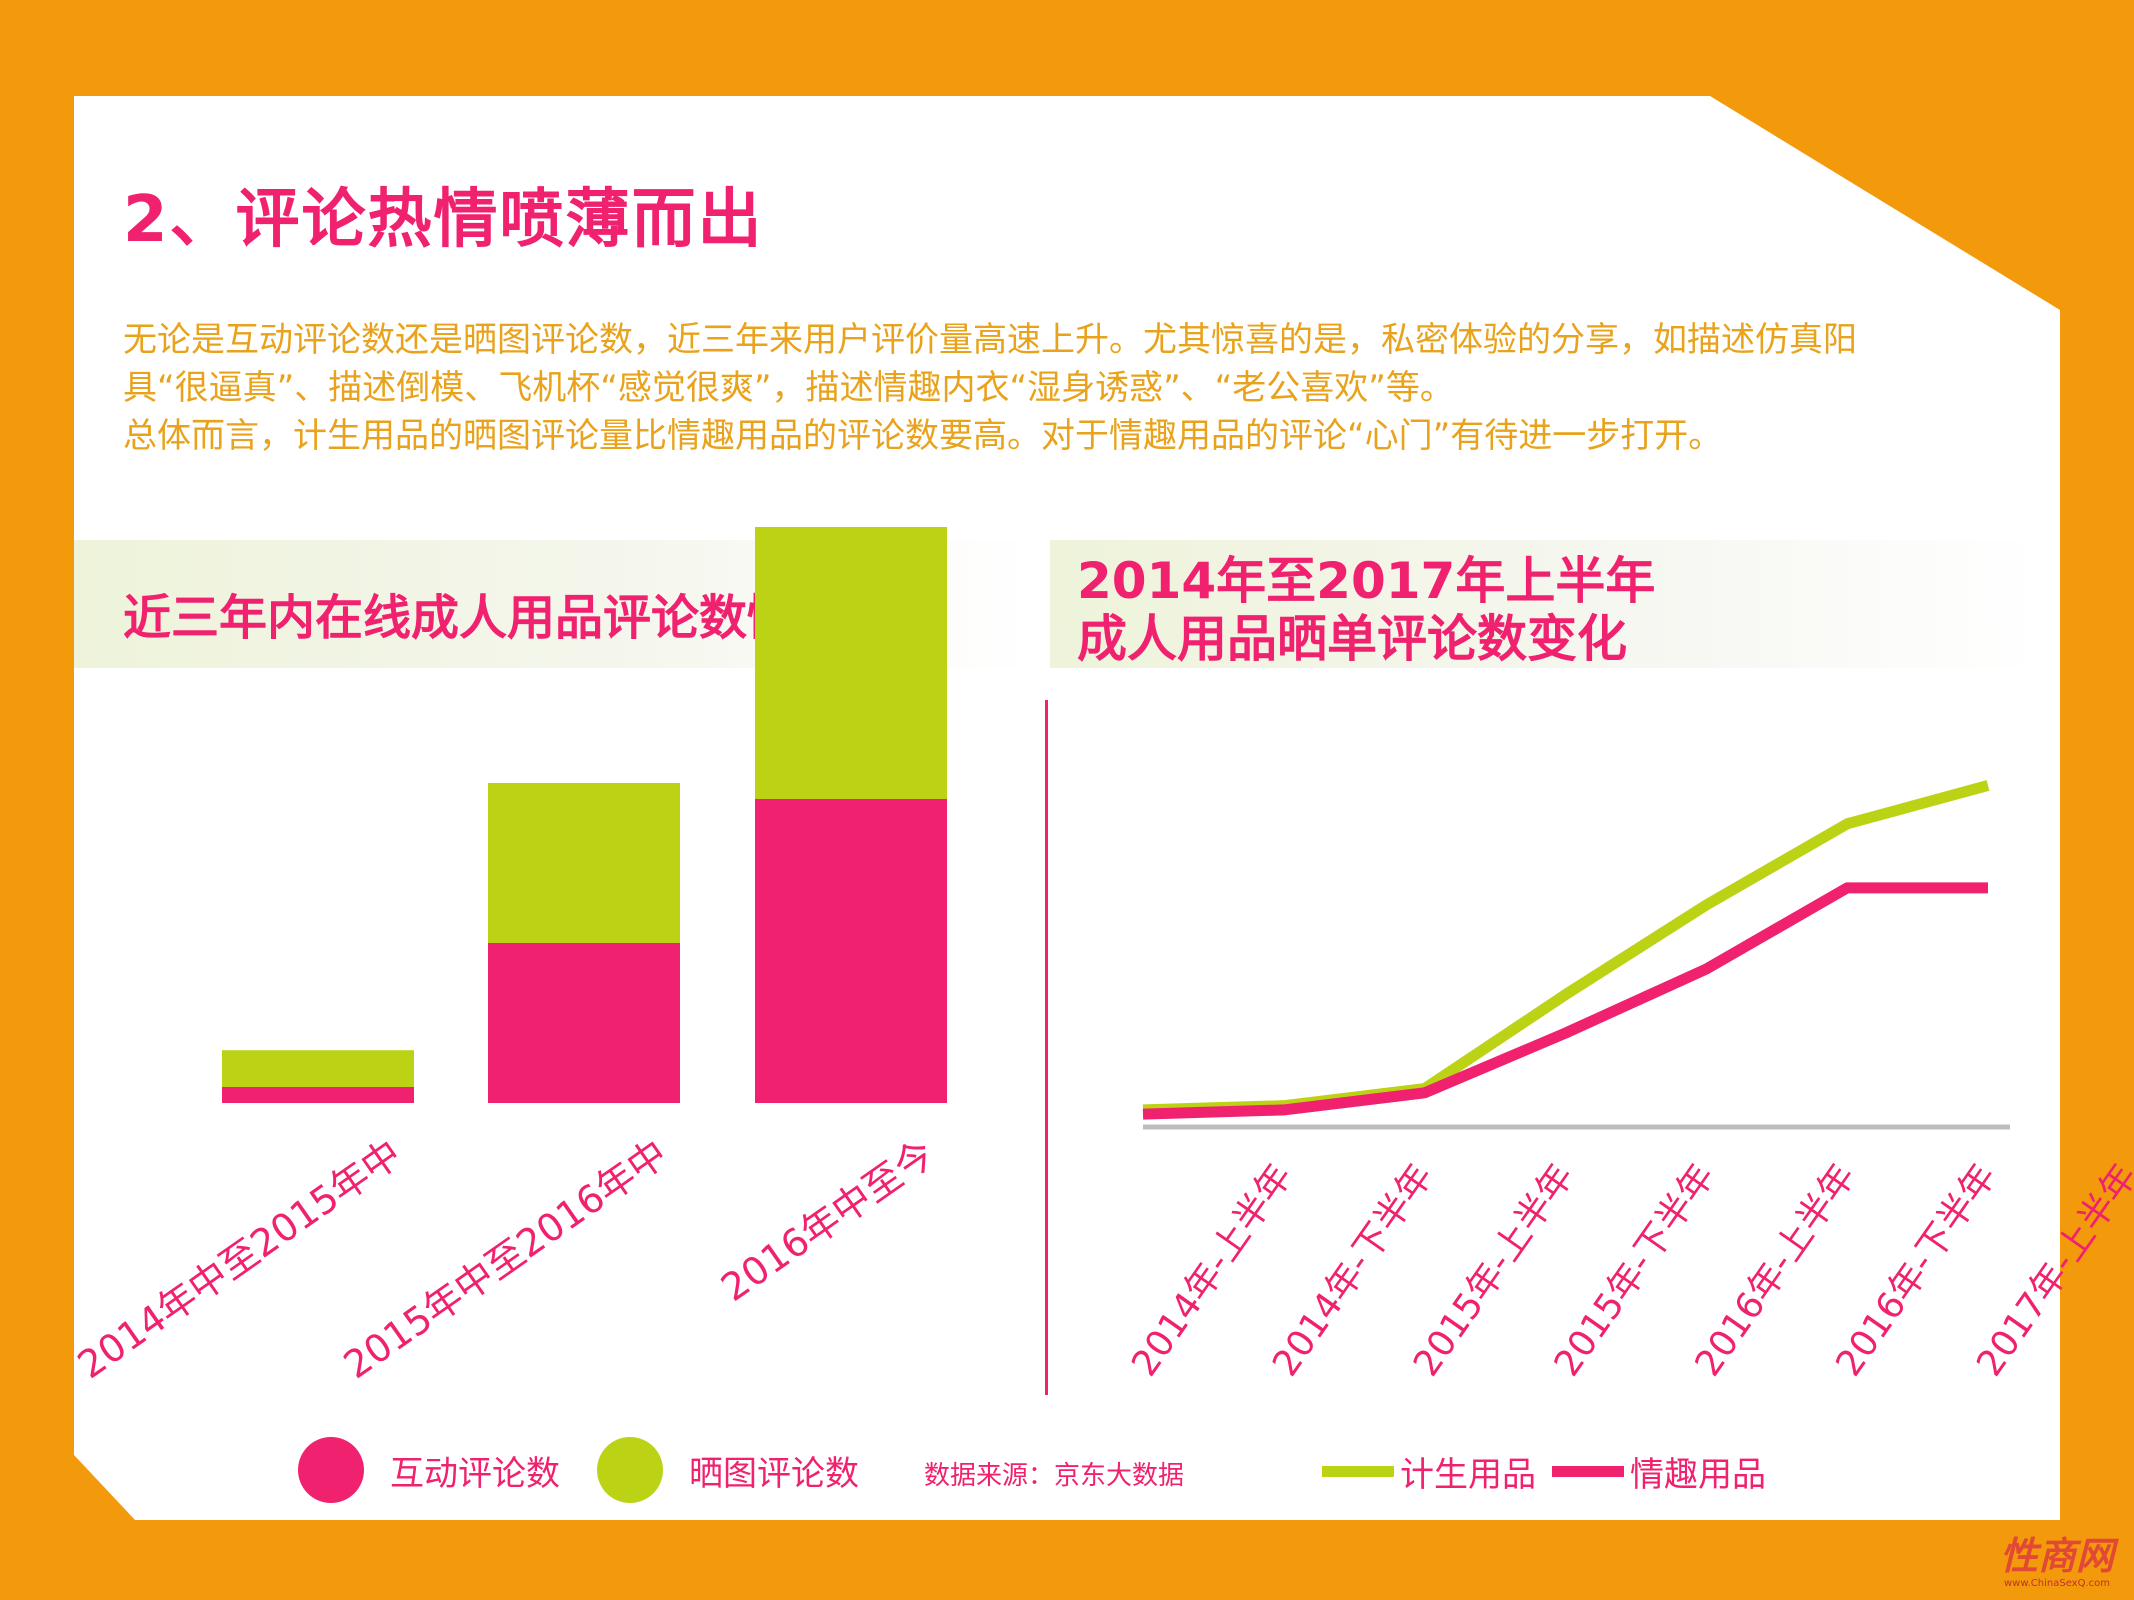 The width and height of the screenshot is (2134, 1600). Describe the element at coordinates (1565, 1001) in the screenshot. I see `line-erotic-products` at that location.